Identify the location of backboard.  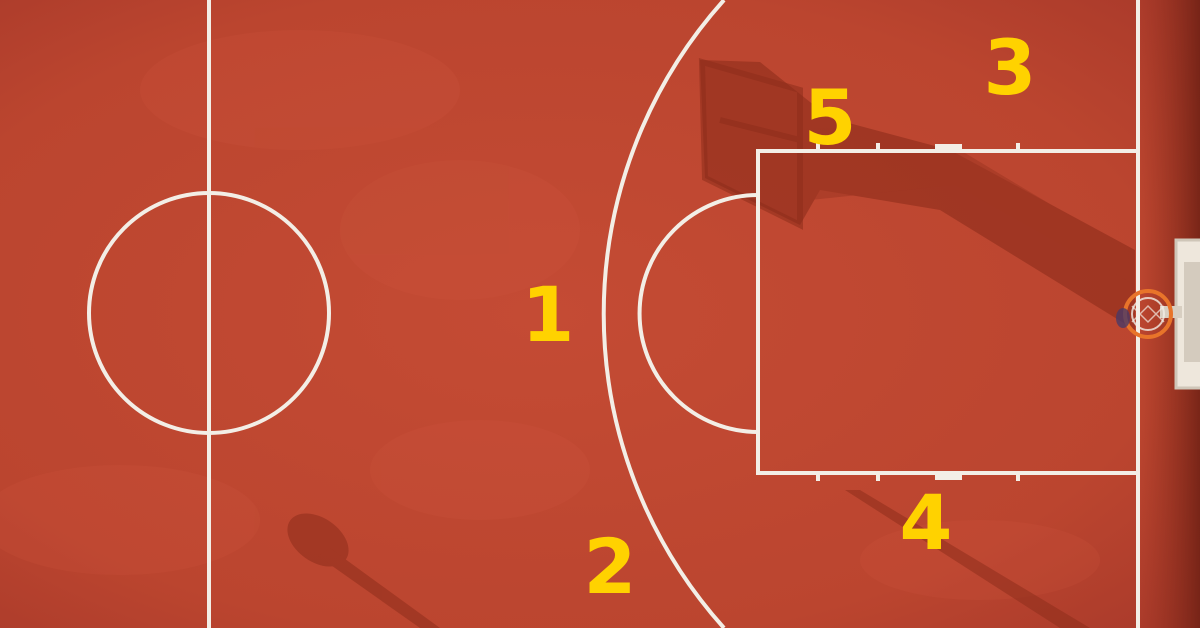
(1180, 314).